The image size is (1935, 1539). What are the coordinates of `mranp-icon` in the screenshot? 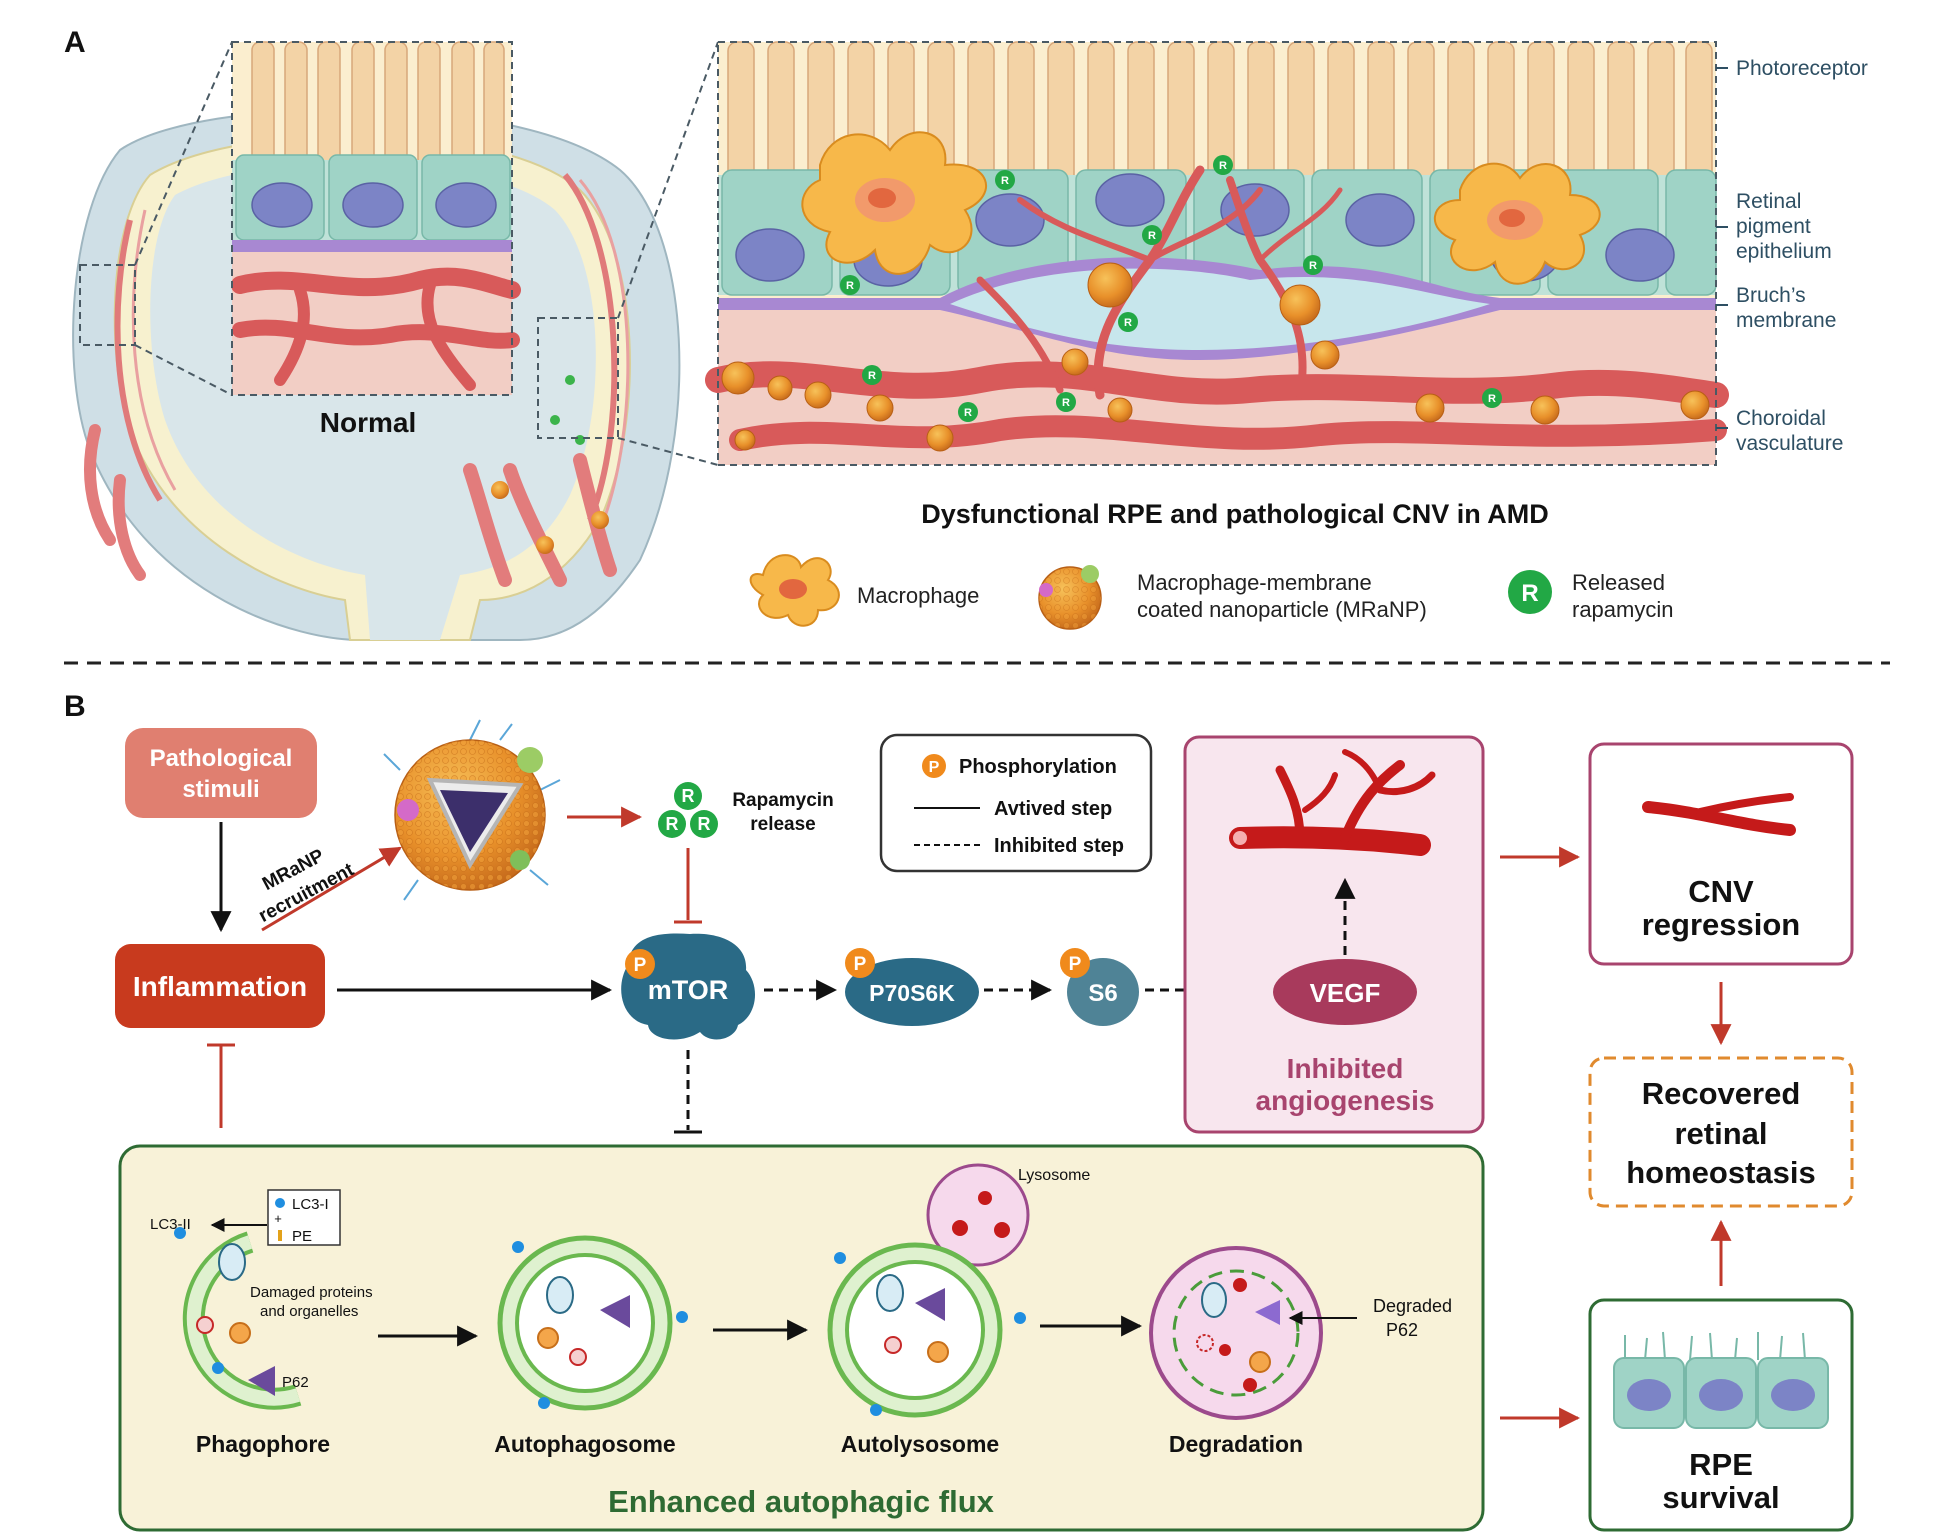 It's located at (1070, 597).